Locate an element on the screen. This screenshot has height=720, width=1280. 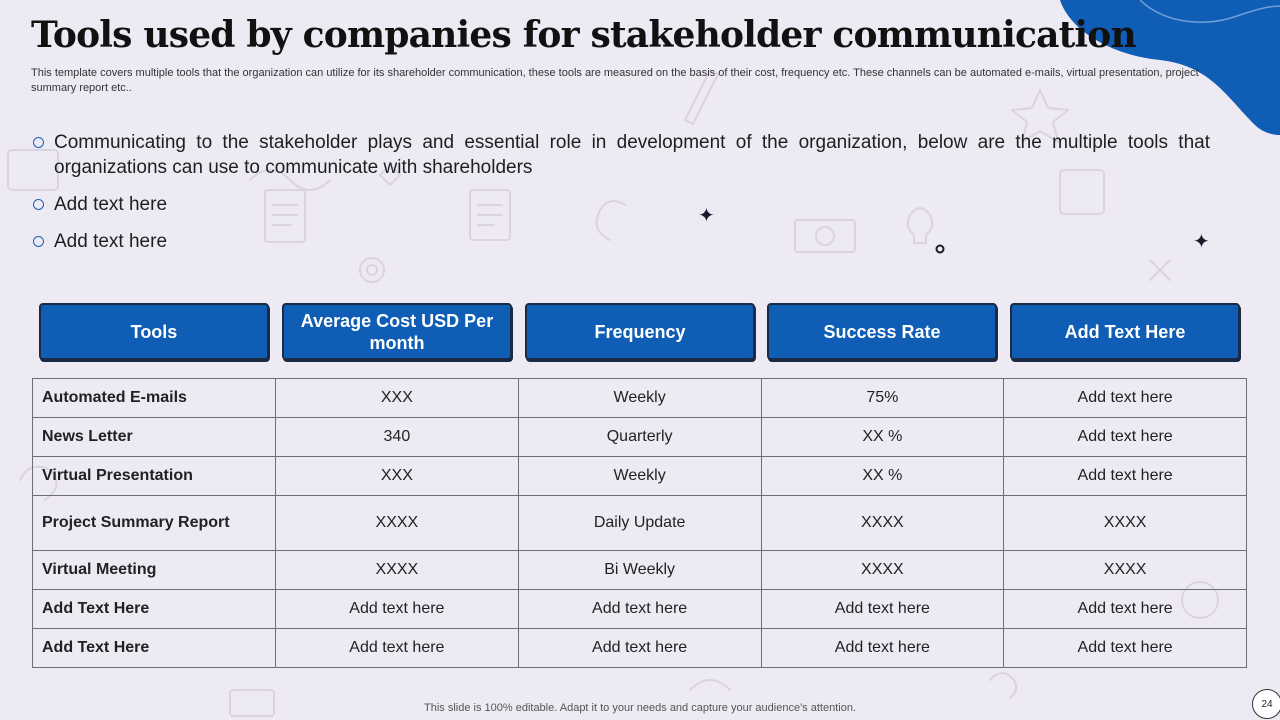
table-row: Virtual Meeting XXXX Bi Weekly XXXX XXXX is located at coordinates (639, 569).